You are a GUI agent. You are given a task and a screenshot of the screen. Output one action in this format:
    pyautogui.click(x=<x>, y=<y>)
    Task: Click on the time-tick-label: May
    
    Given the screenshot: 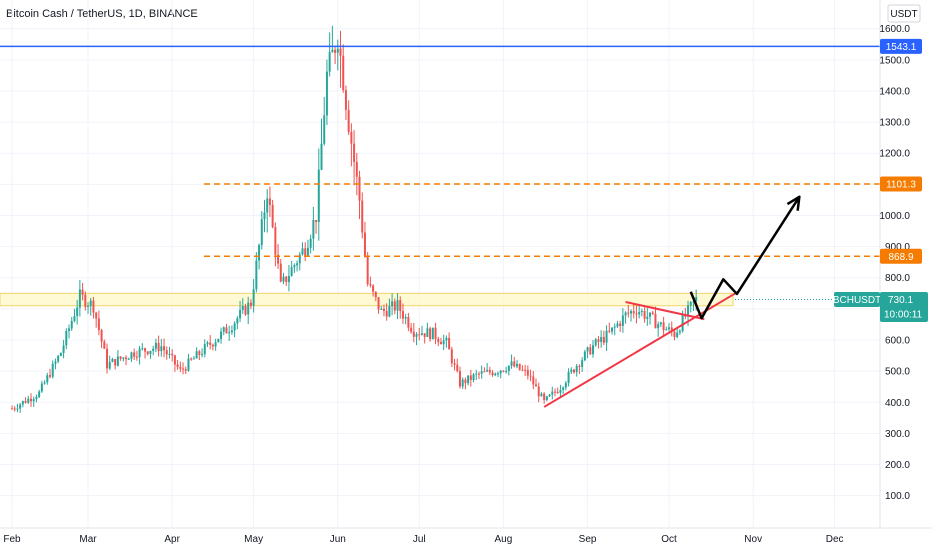 What is the action you would take?
    pyautogui.click(x=253, y=539)
    